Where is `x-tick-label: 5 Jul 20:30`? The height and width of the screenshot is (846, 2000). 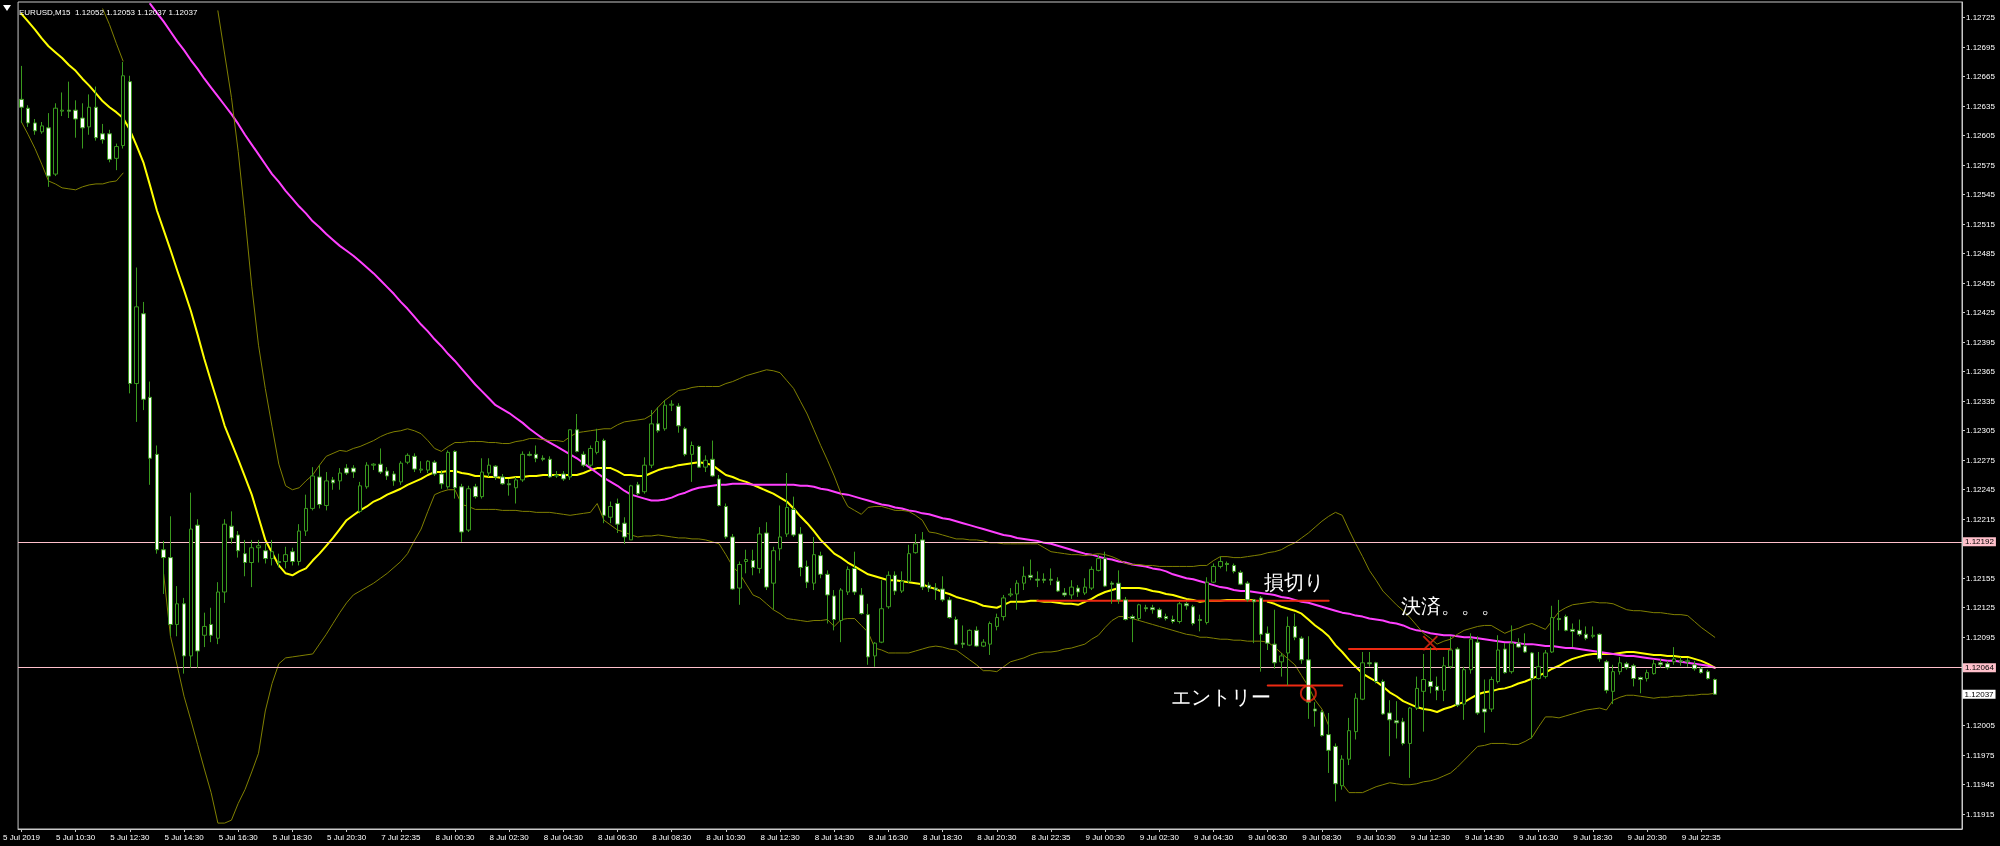 x-tick-label: 5 Jul 20:30 is located at coordinates (347, 837).